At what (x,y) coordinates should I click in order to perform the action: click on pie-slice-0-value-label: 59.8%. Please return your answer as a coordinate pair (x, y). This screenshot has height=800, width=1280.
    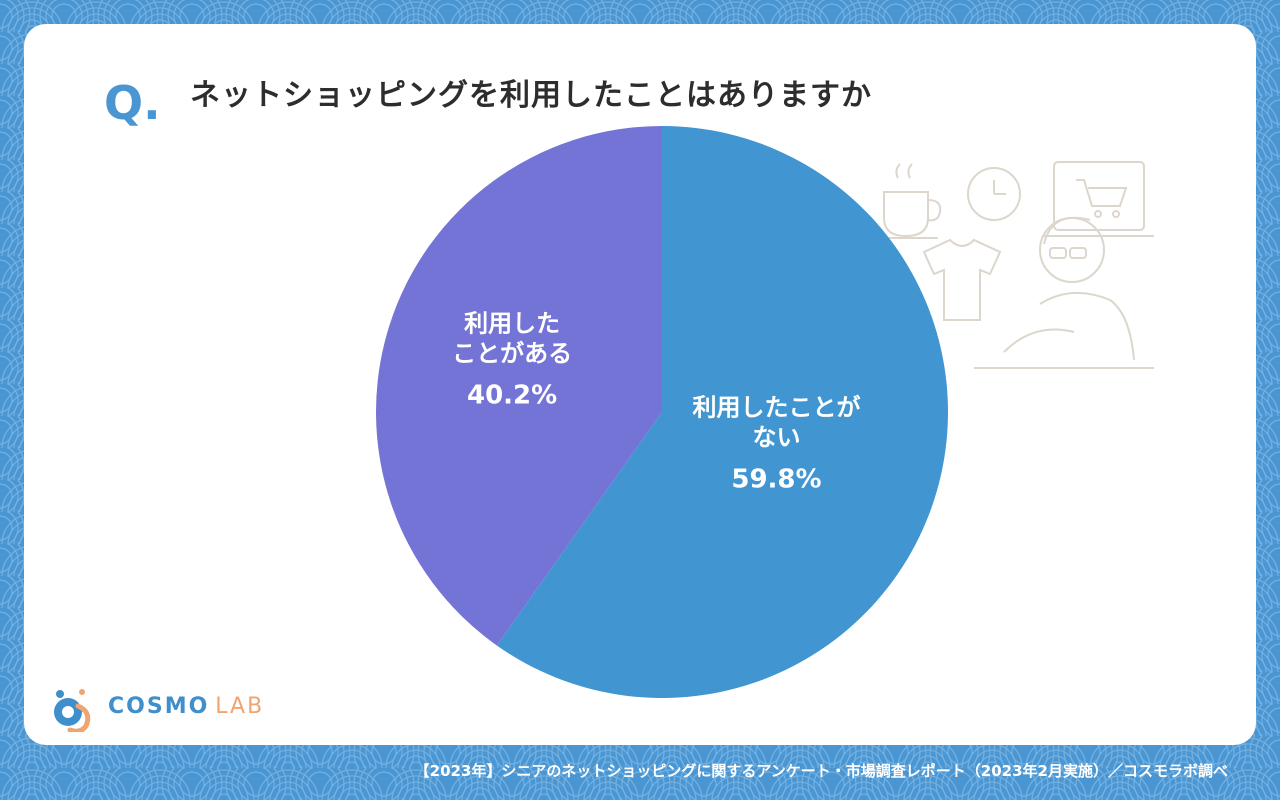
    Looking at the image, I should click on (776, 479).